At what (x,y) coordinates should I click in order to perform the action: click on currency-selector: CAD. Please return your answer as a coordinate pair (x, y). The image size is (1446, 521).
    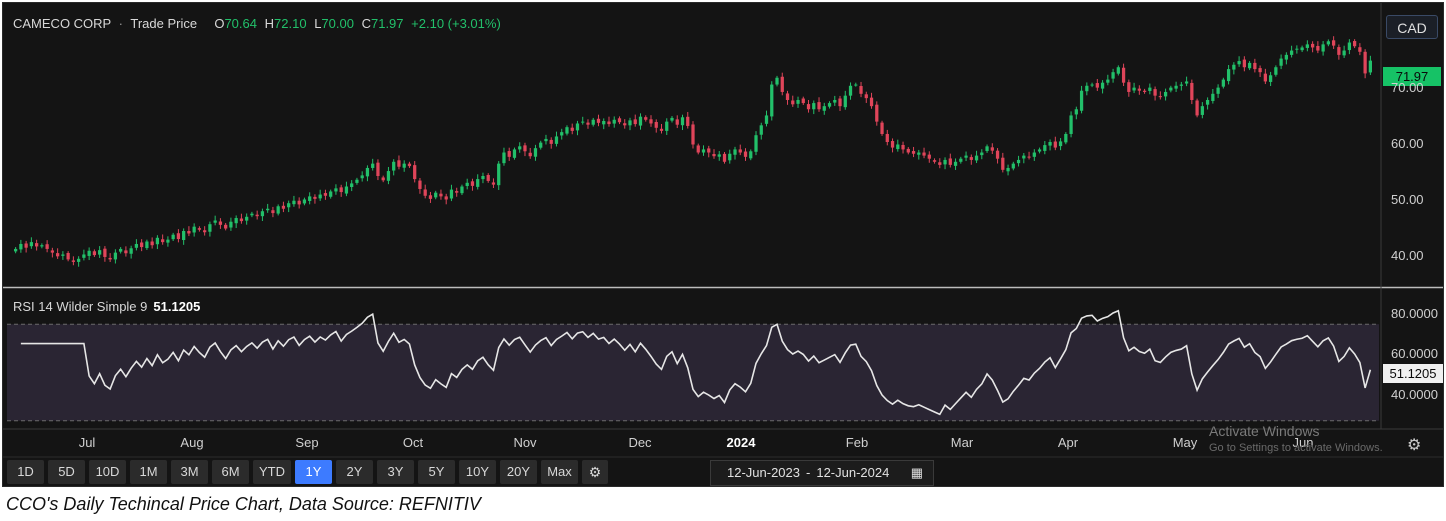
    Looking at the image, I should click on (1412, 27).